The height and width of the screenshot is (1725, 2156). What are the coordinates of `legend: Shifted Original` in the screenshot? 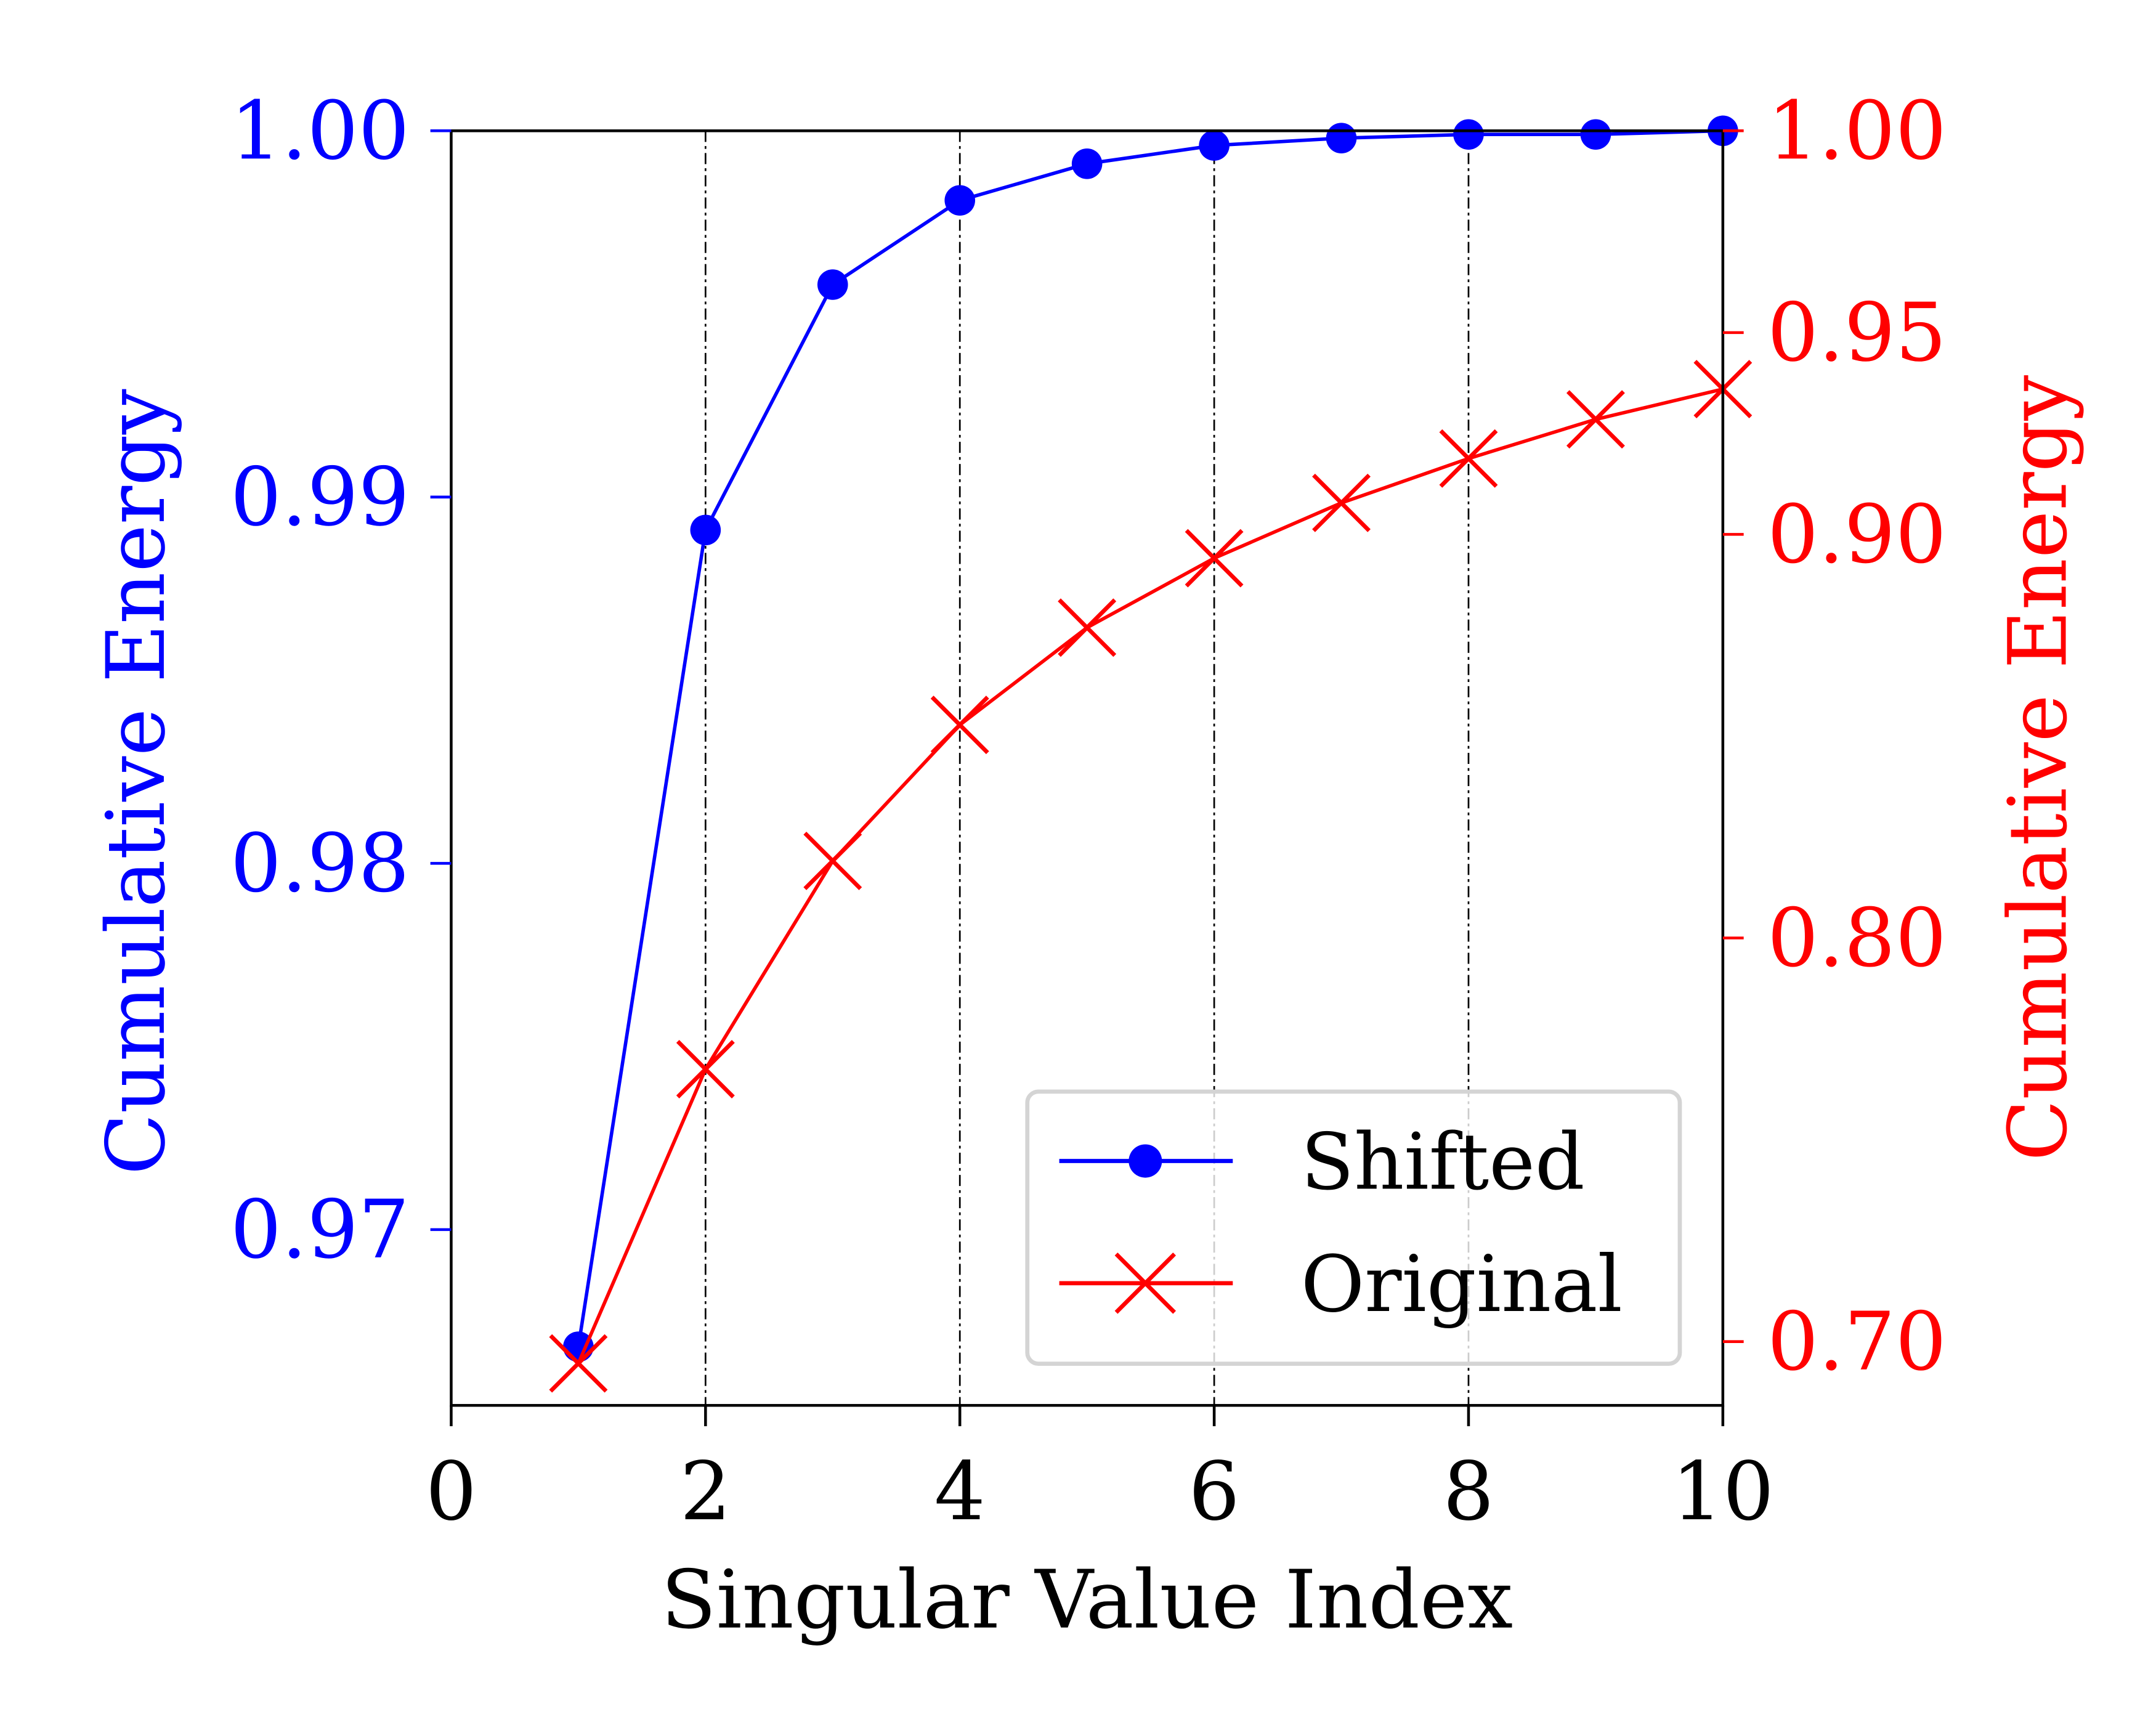 It's located at (1353, 1228).